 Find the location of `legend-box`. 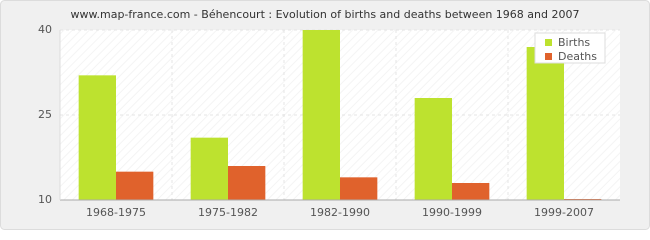

legend-box is located at coordinates (570, 48).